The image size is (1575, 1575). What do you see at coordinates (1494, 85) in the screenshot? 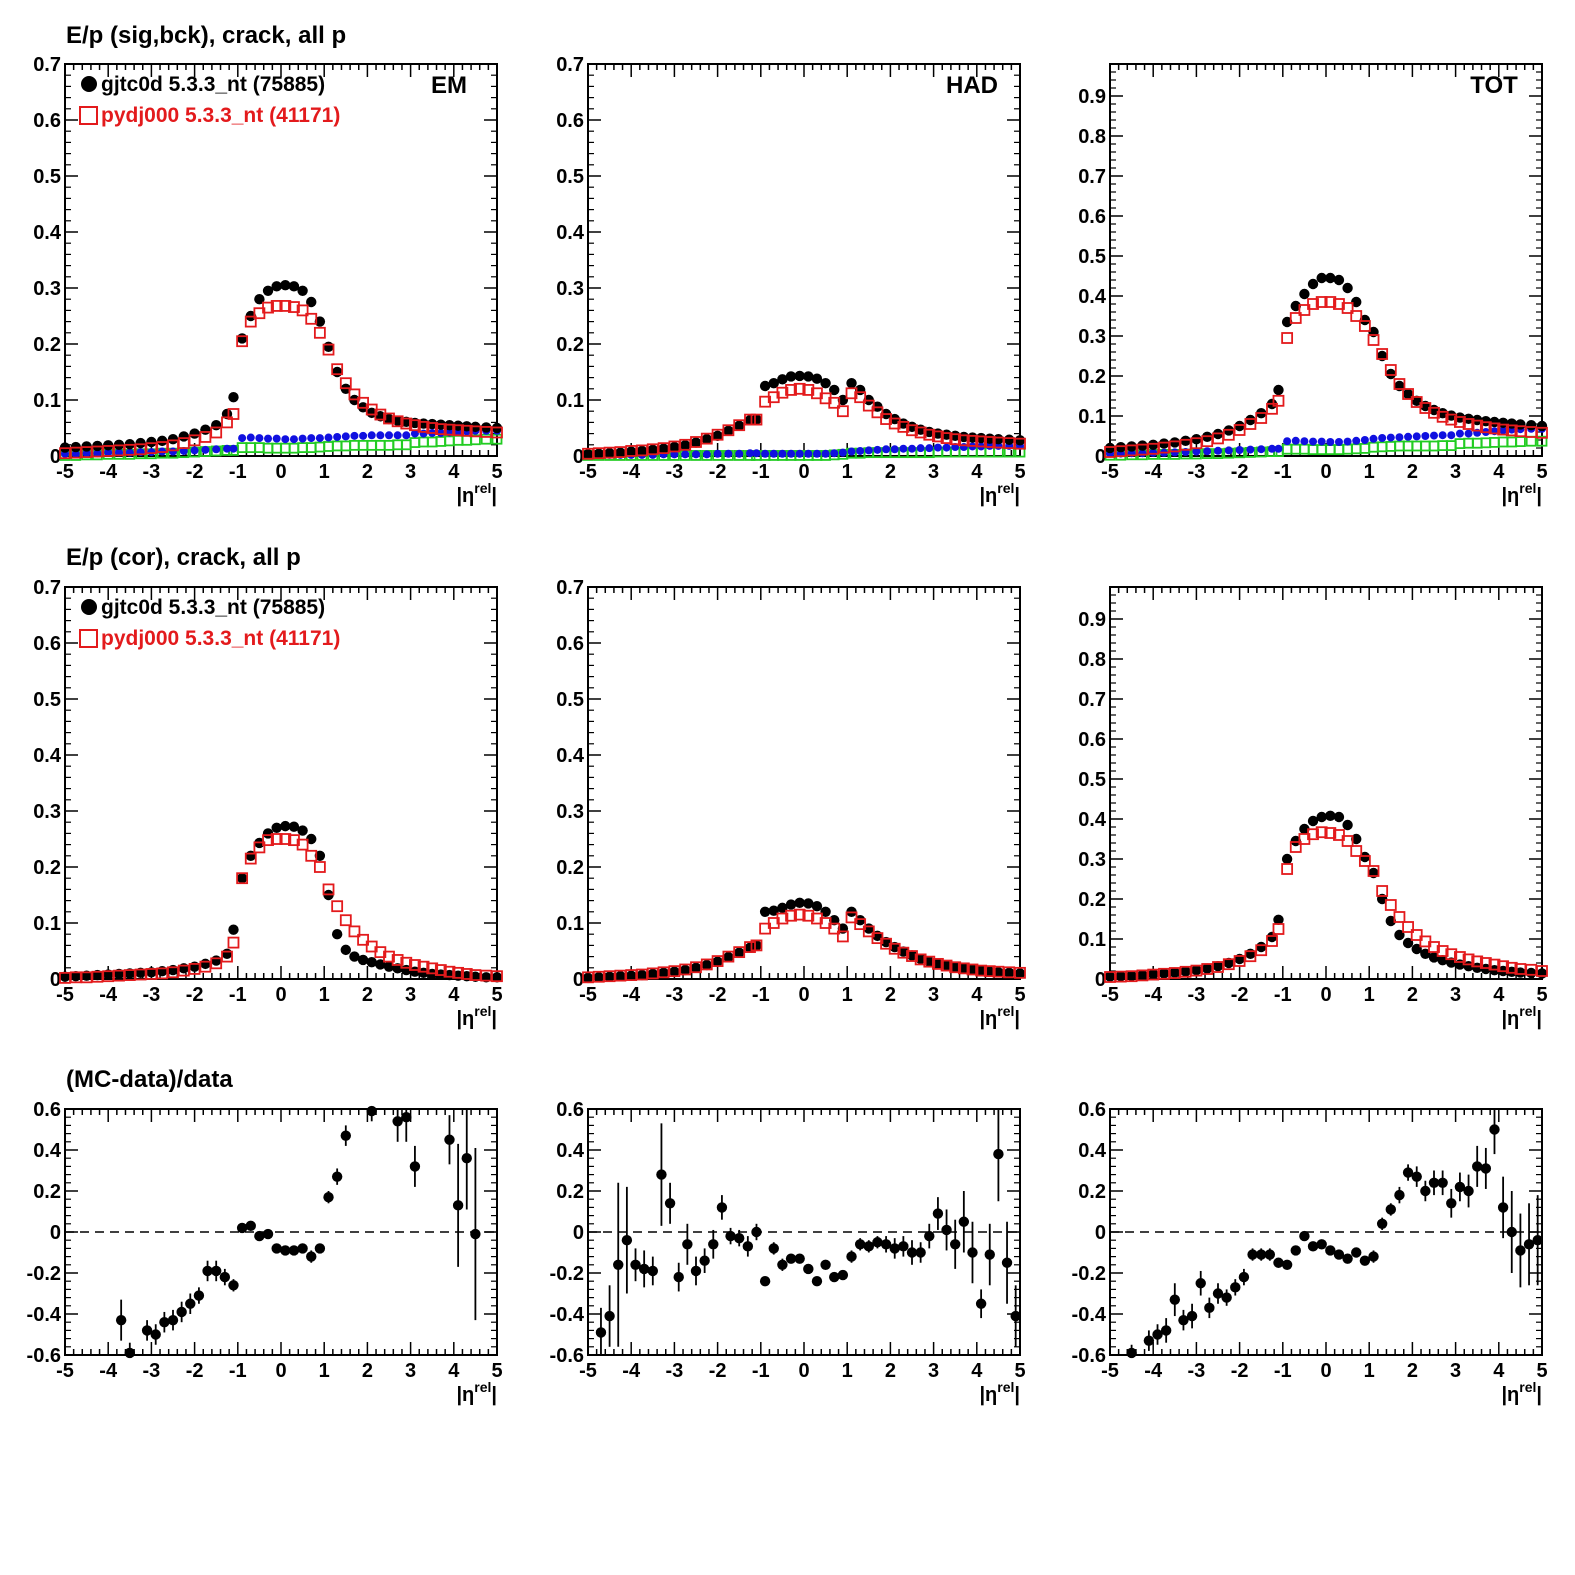
I see `panel-tag-tot: TOT` at bounding box center [1494, 85].